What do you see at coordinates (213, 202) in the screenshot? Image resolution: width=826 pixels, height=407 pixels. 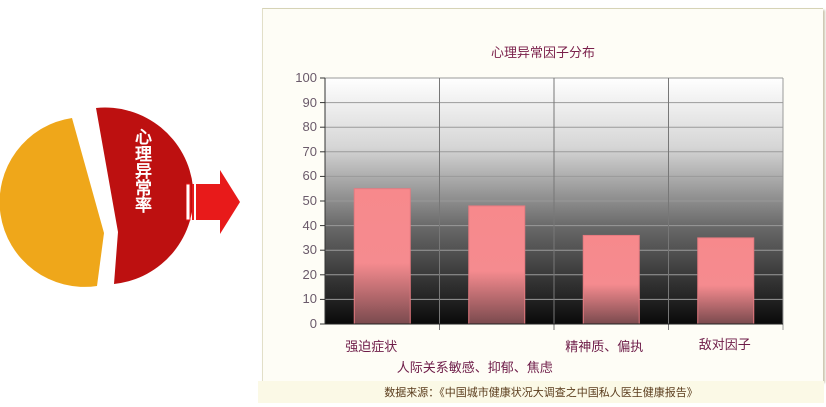 I see `right-arrow-icon` at bounding box center [213, 202].